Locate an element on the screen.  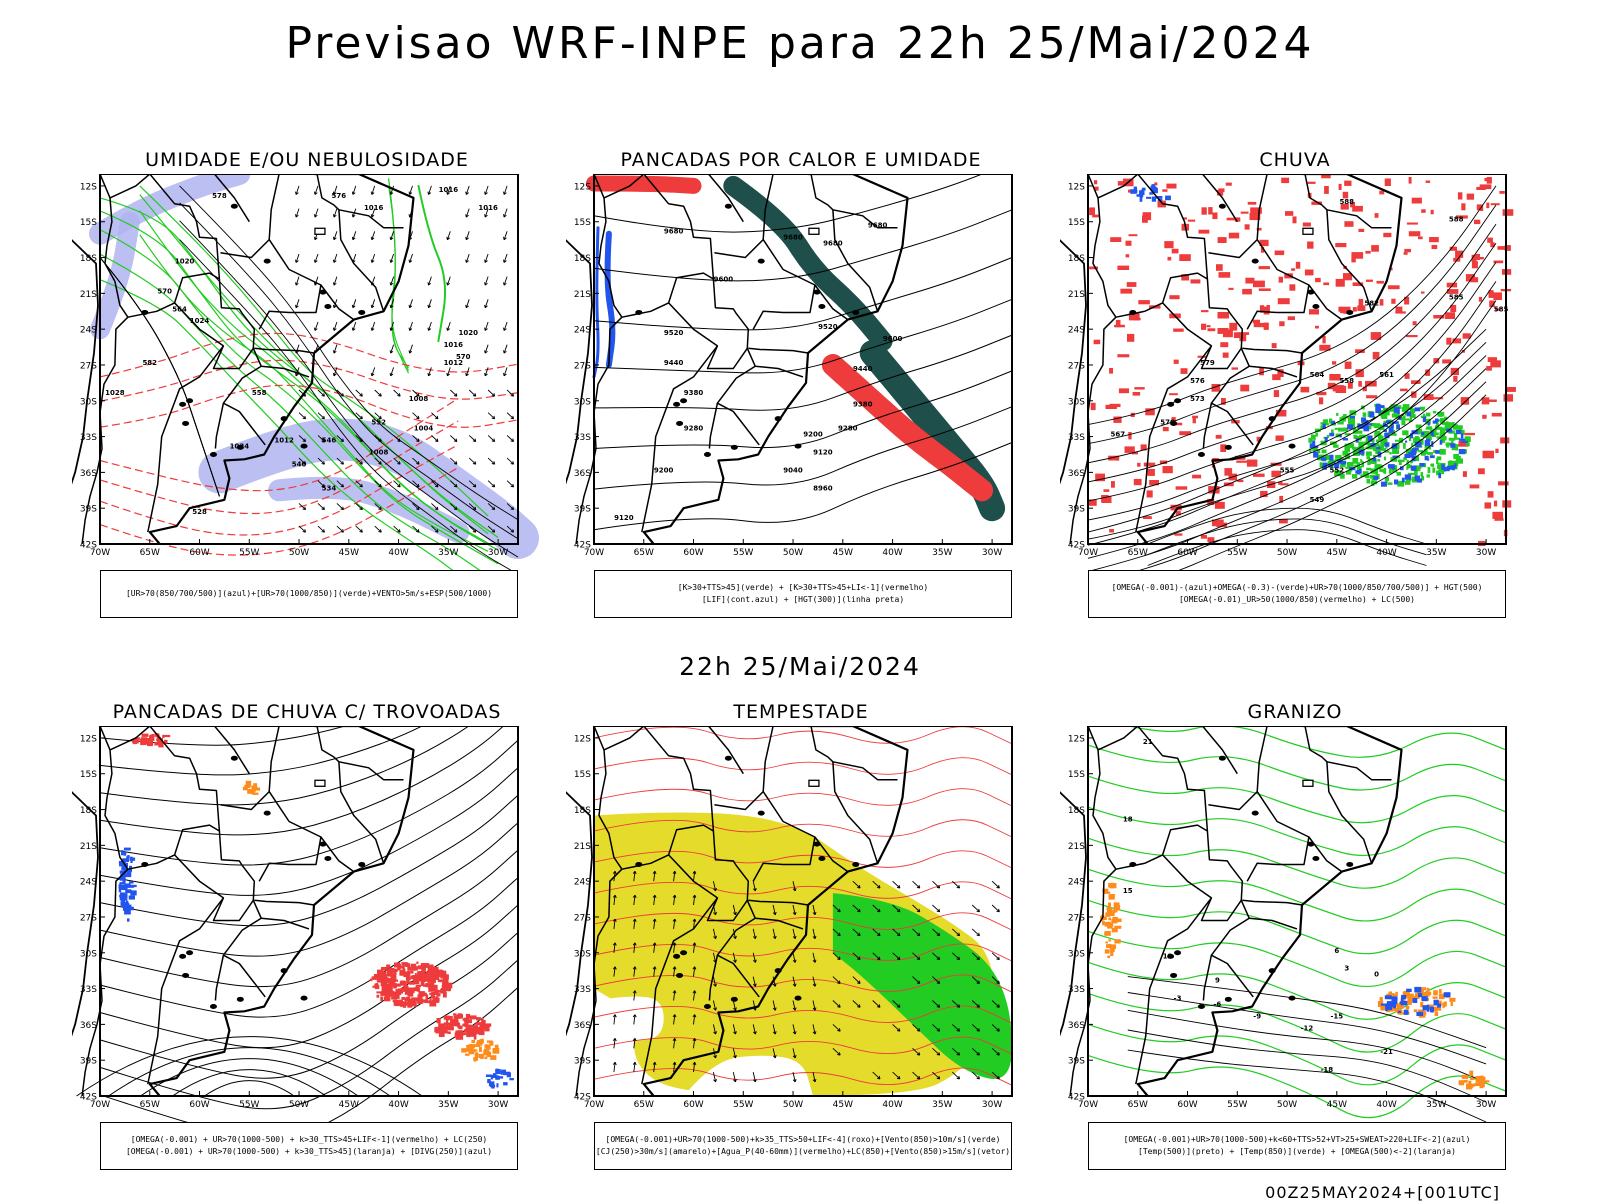
contour-label: 582 is located at coordinates (1371, 303).